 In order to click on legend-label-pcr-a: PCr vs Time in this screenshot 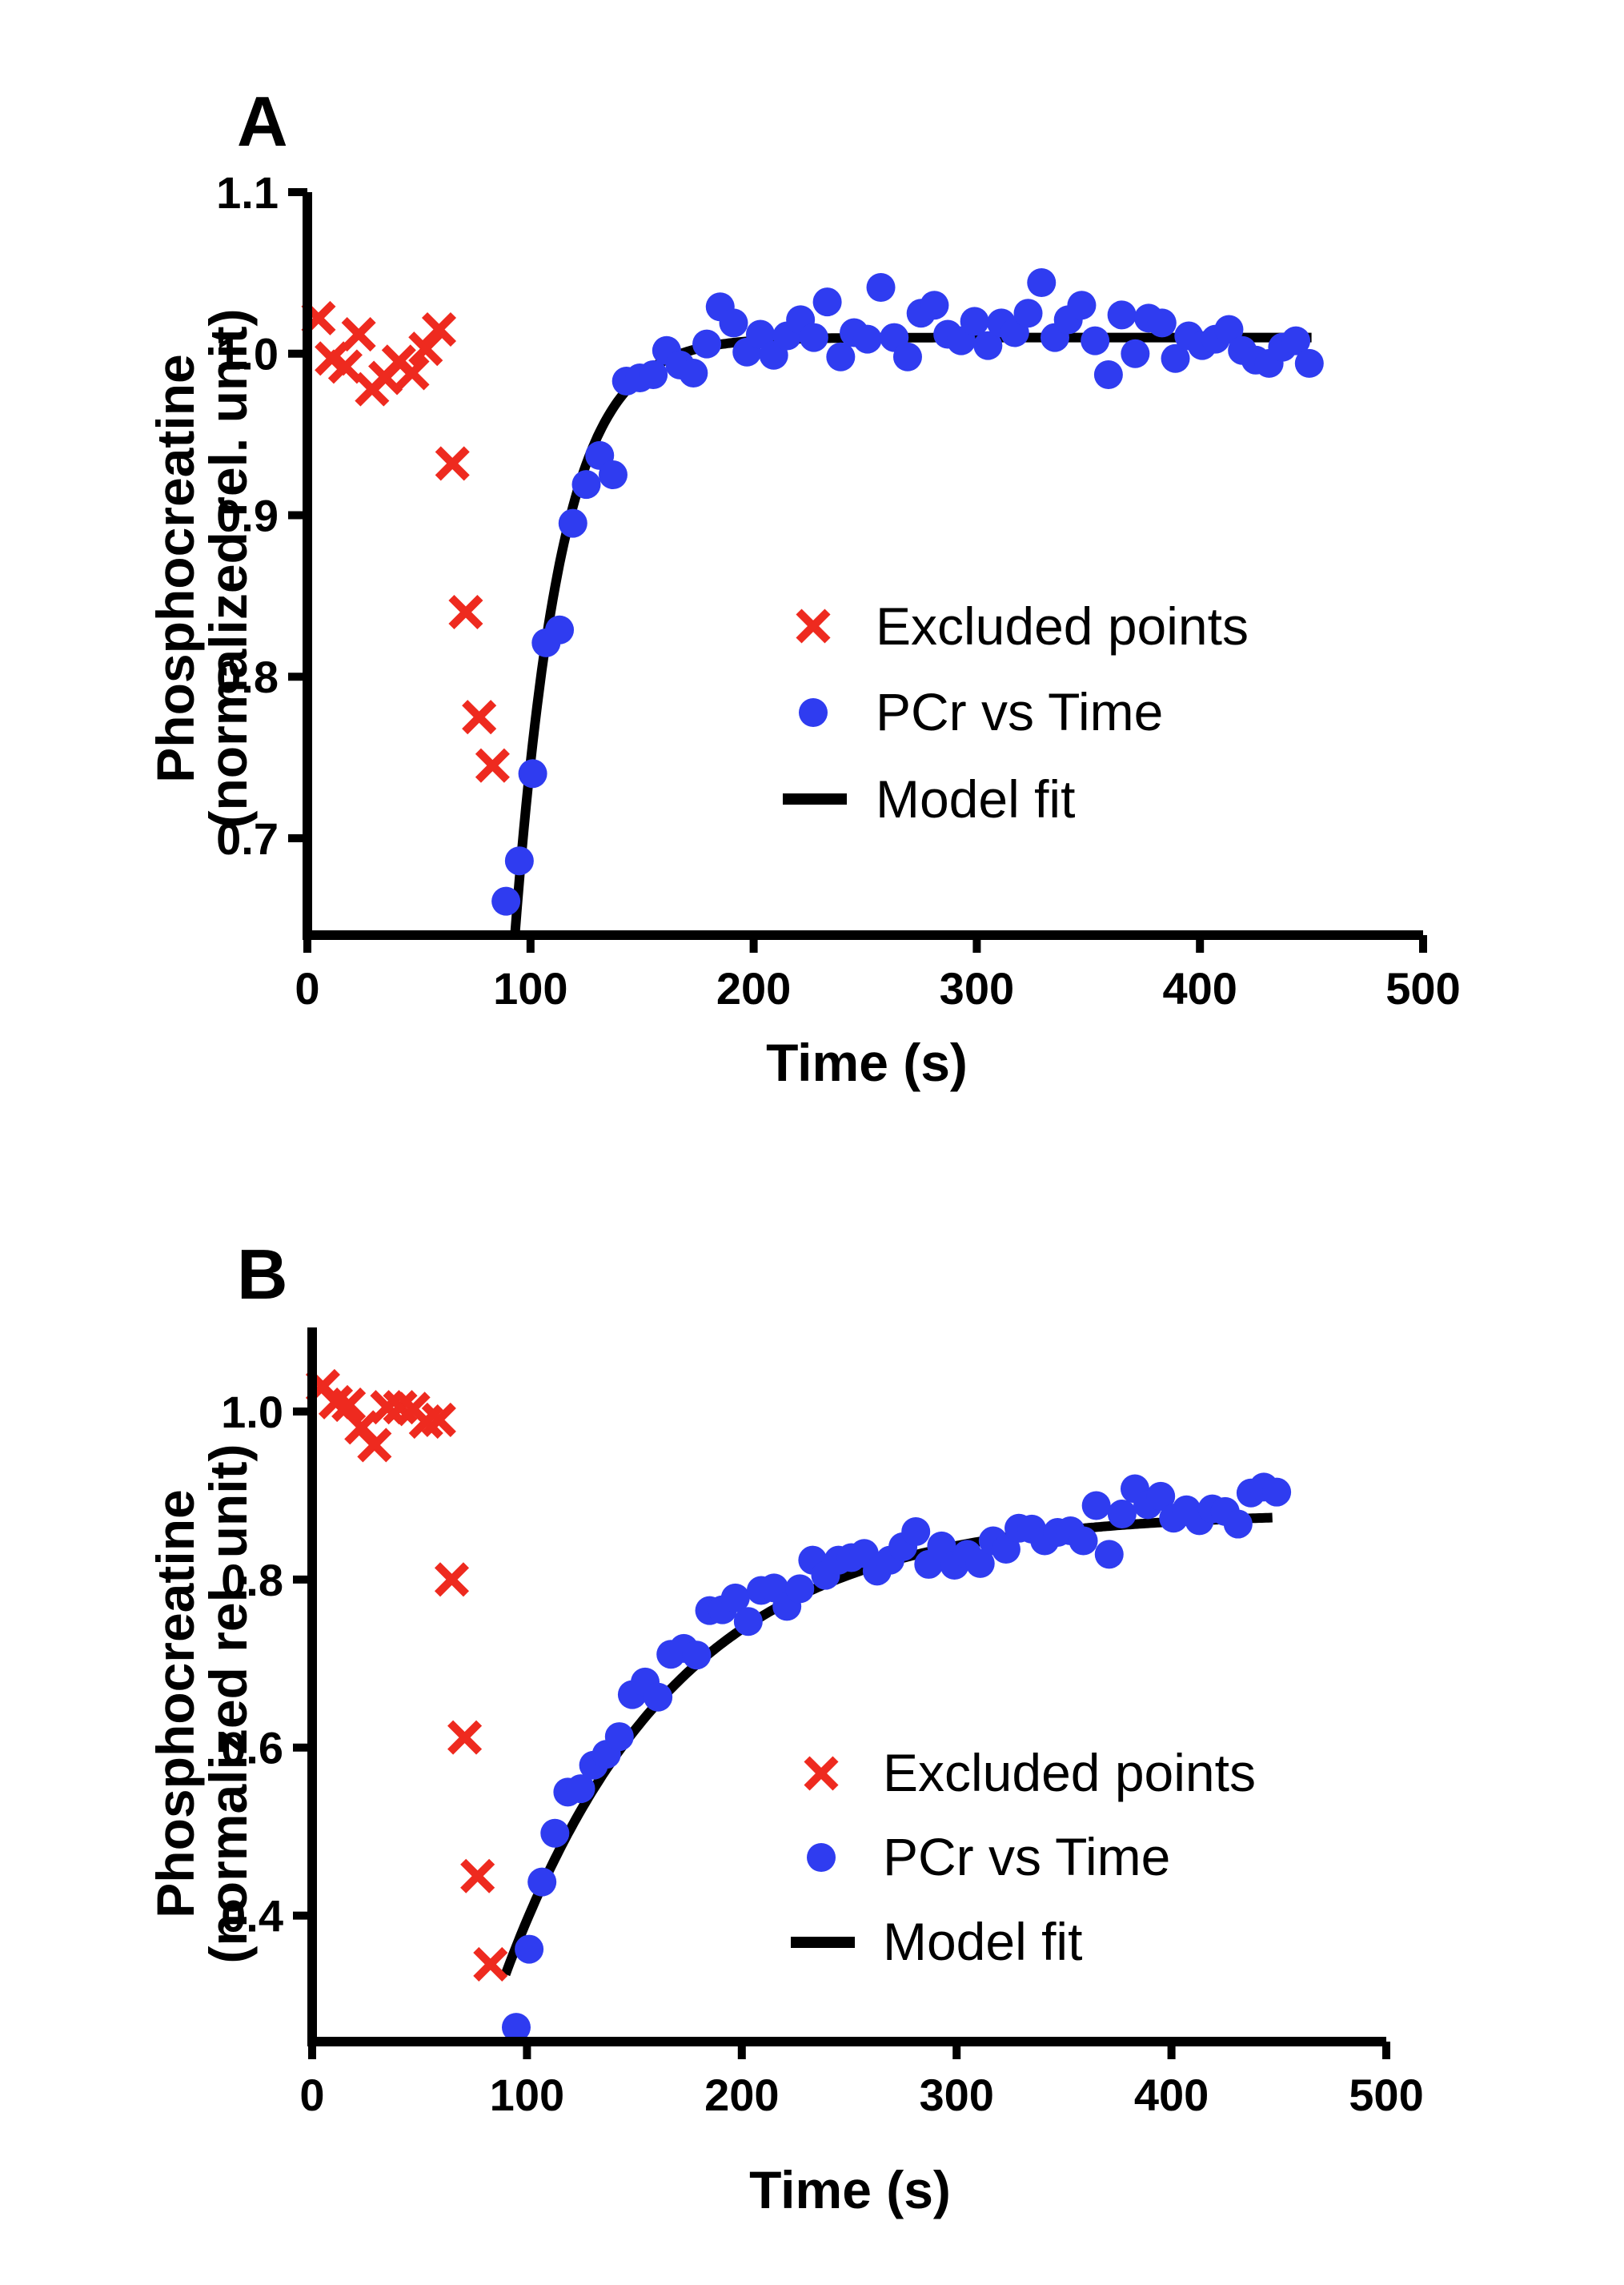, I will do `click(1019, 711)`.